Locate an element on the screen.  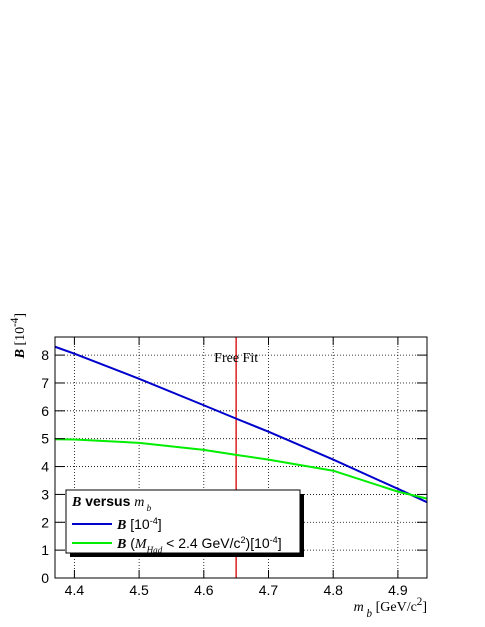
y-tick-label: 5 is located at coordinates (45, 439).